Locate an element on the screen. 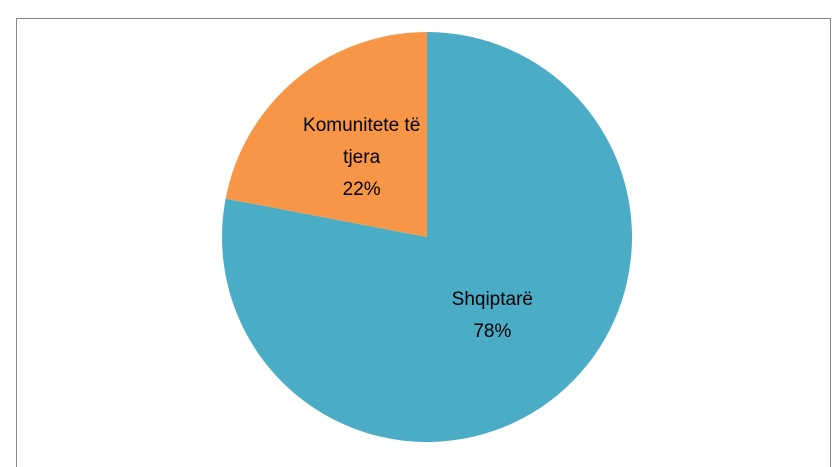  value-label: 78% is located at coordinates (492, 331).